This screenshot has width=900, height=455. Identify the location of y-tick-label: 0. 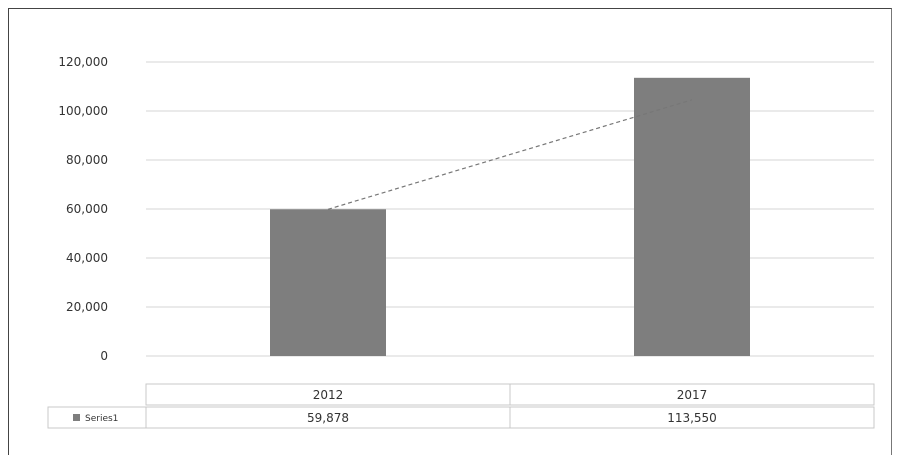
(104, 356).